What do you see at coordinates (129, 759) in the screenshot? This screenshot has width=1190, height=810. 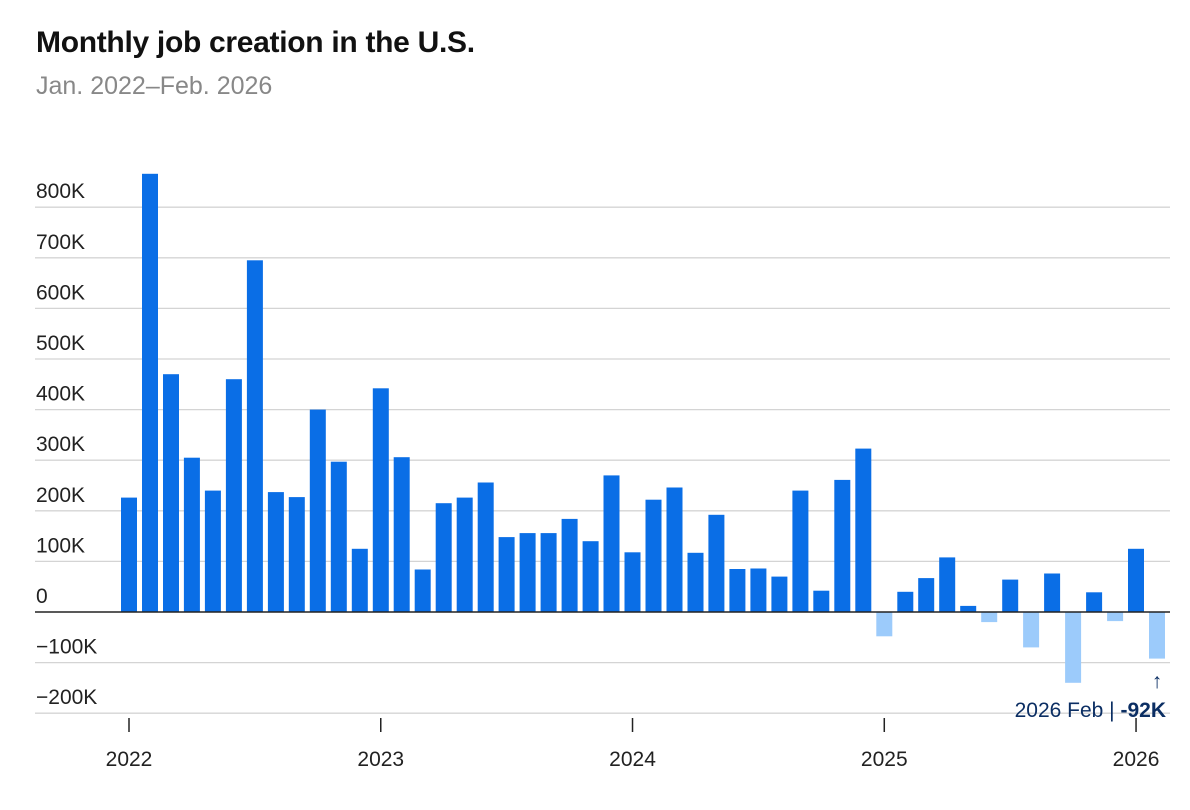 I see `x-tick-label: 2022` at bounding box center [129, 759].